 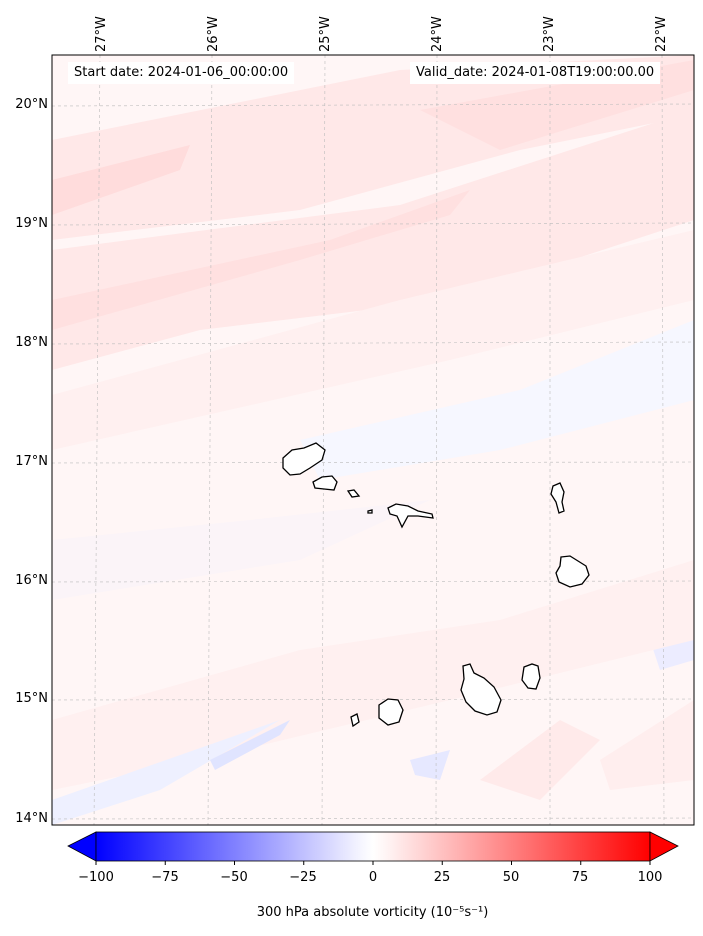 I want to click on colorbar-tick-label: 25, so click(x=442, y=877).